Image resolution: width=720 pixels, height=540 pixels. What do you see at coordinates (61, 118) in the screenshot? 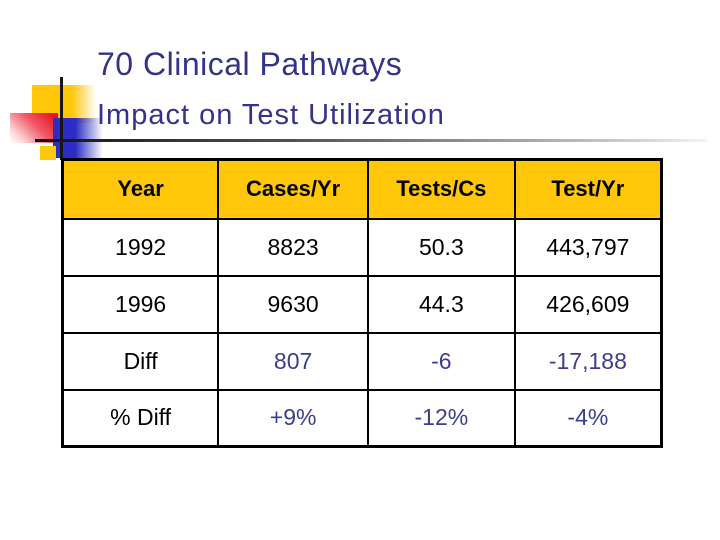
I see `vertical-crosshair-line` at bounding box center [61, 118].